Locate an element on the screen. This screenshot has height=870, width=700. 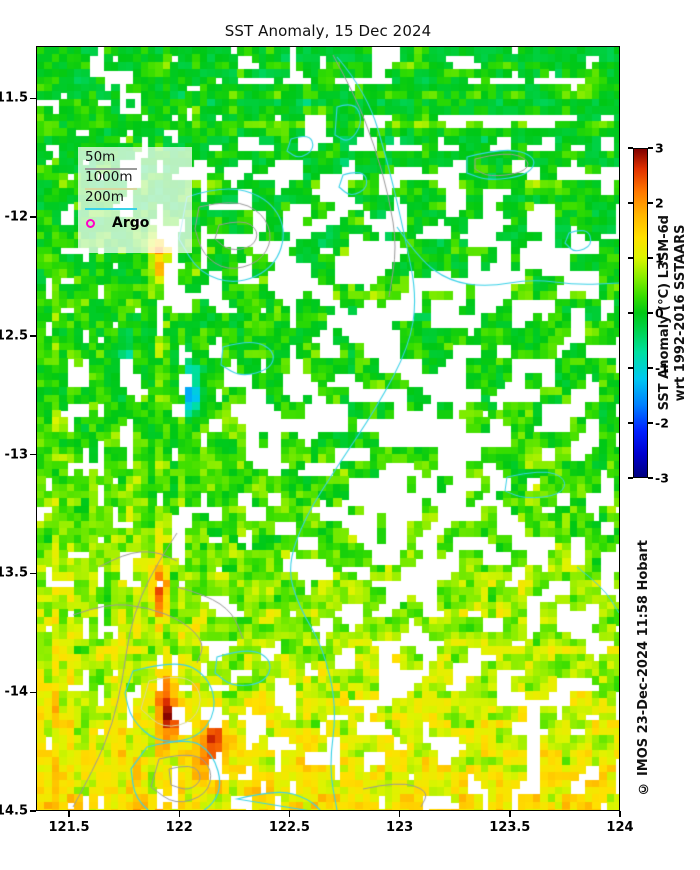
circle-marker-icon is located at coordinates (90, 223).